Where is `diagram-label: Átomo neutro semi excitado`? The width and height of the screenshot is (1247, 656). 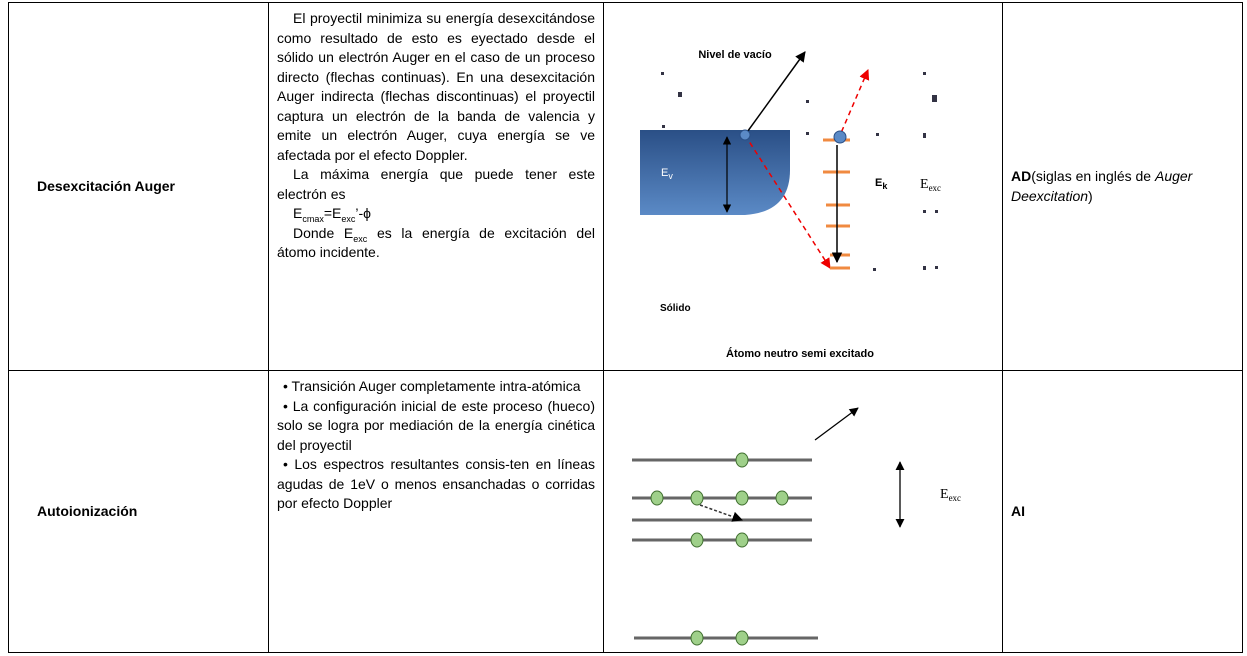 diagram-label: Átomo neutro semi excitado is located at coordinates (800, 353).